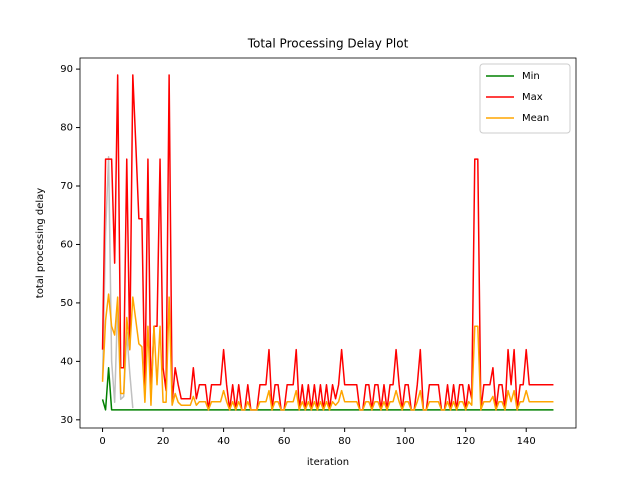 The width and height of the screenshot is (640, 484). What do you see at coordinates (327, 389) in the screenshot?
I see `series-line` at bounding box center [327, 389].